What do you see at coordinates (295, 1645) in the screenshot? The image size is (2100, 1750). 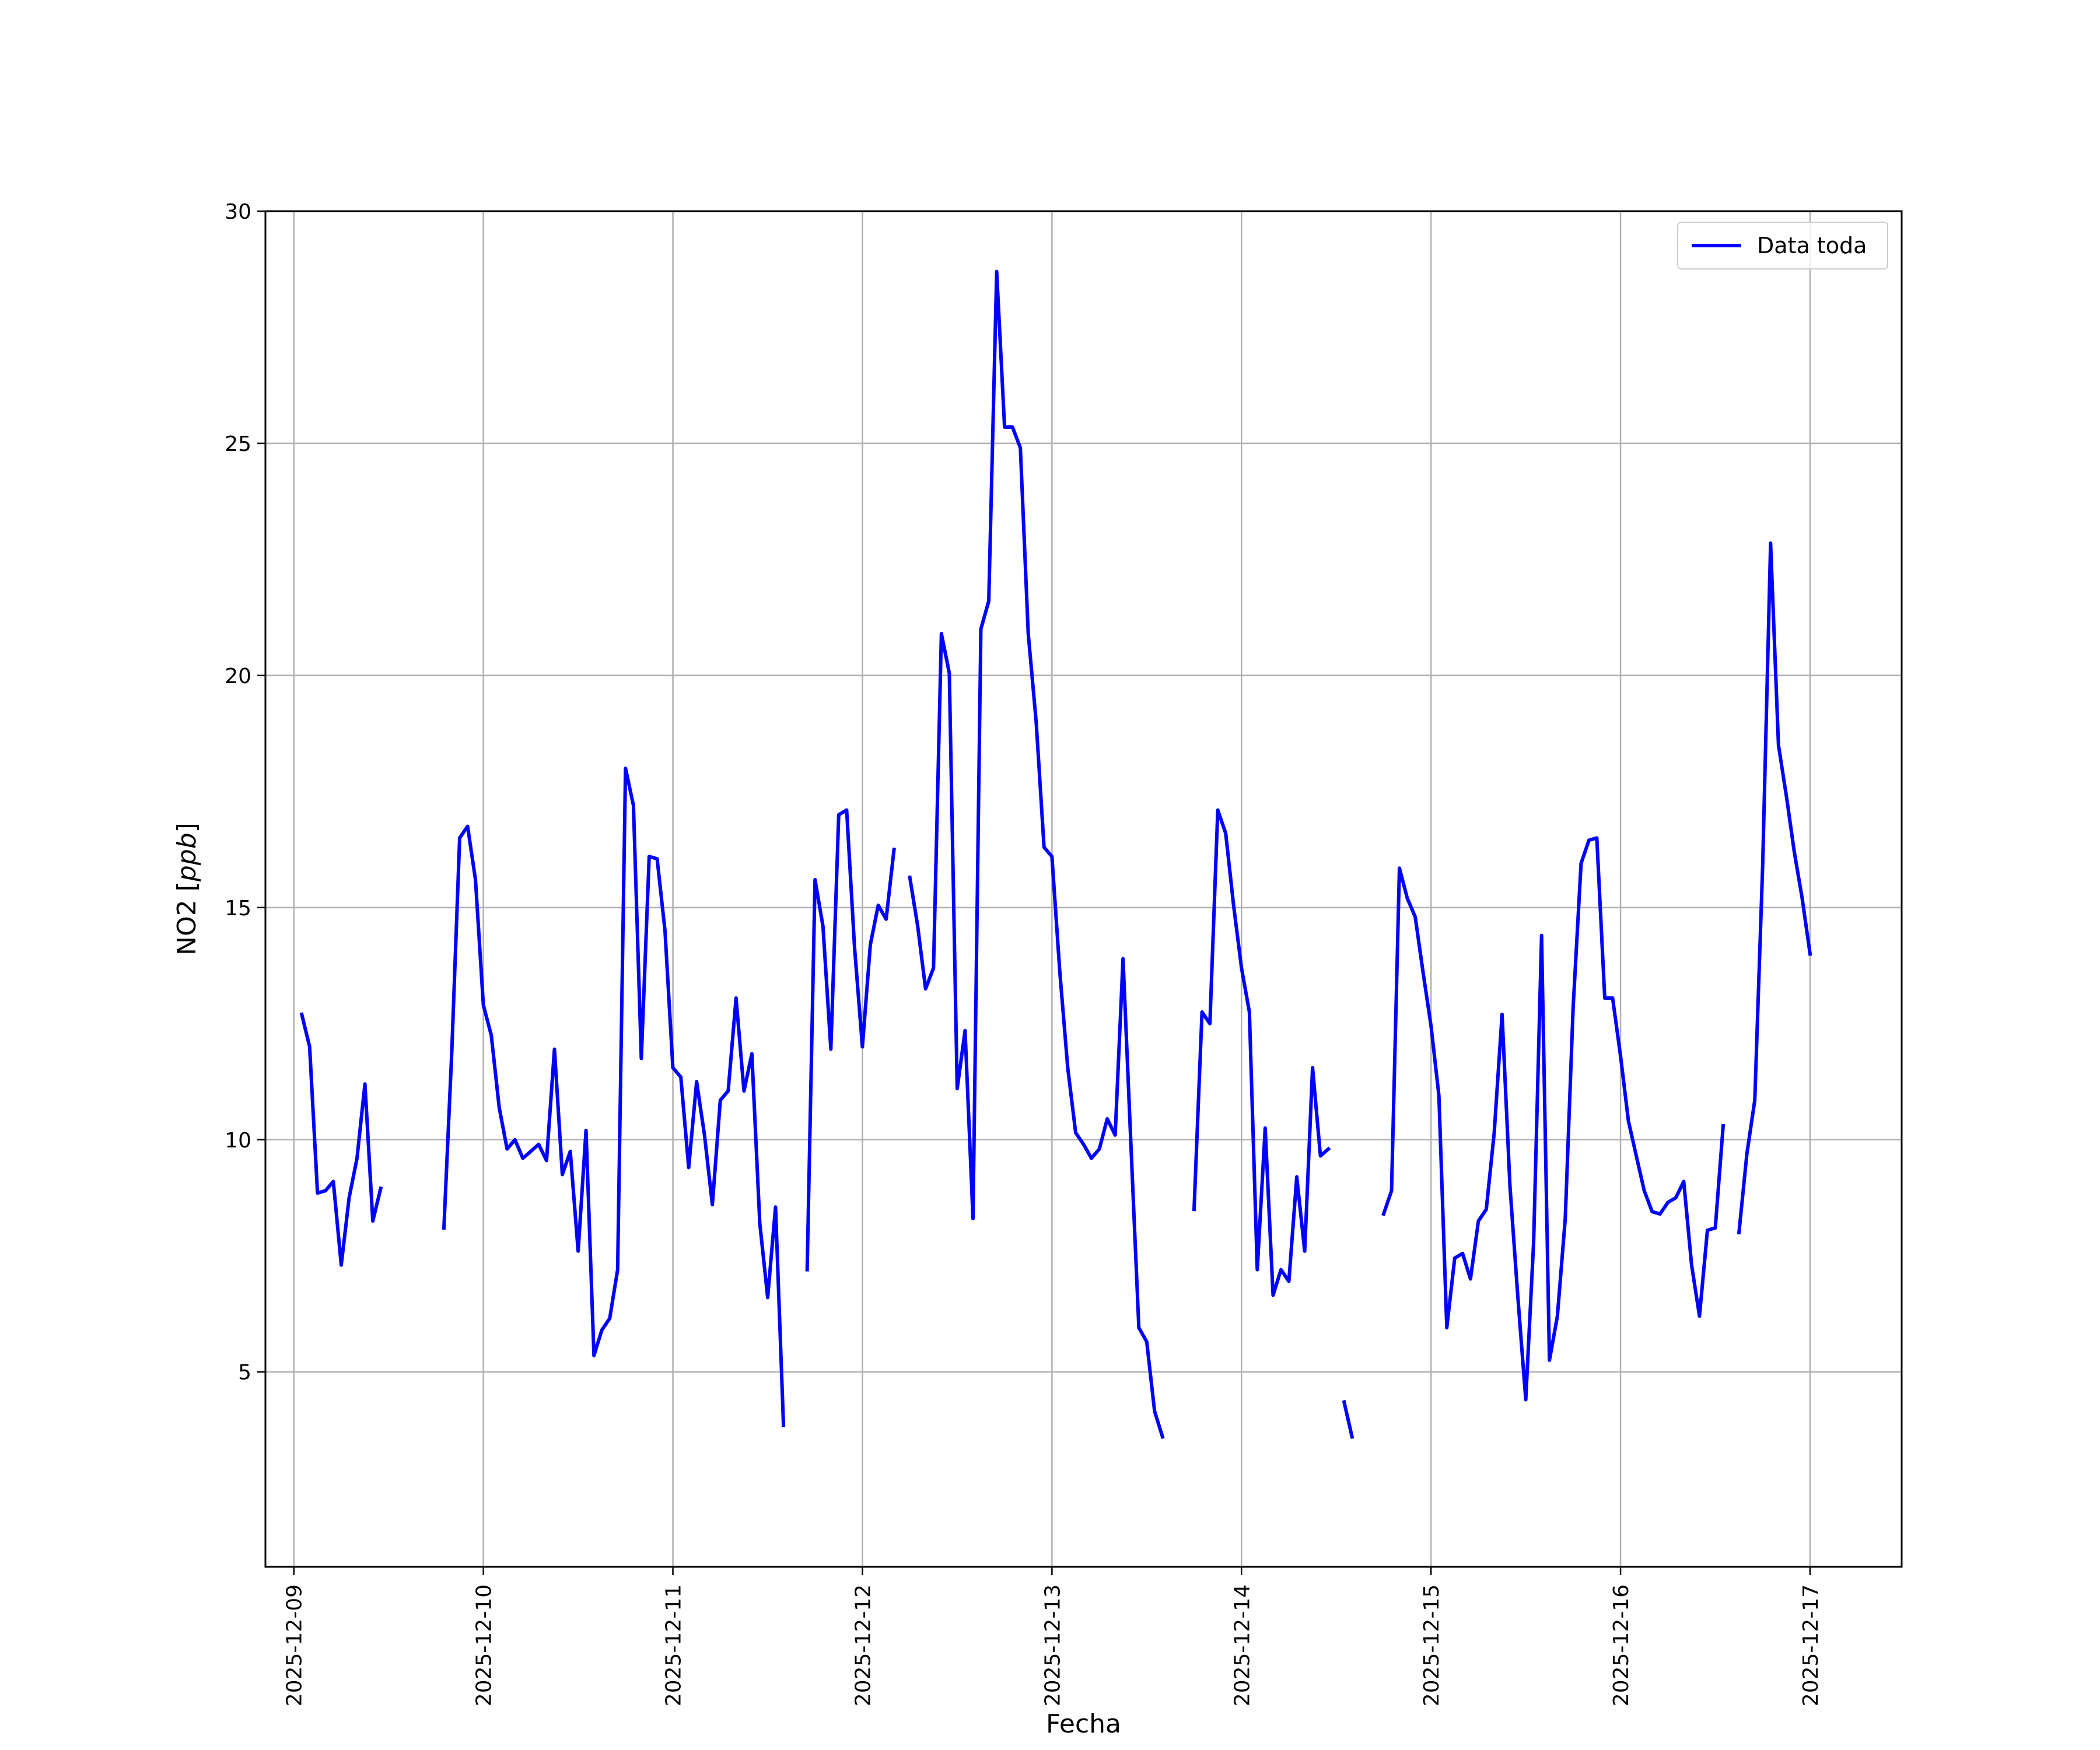 I see `x-tick-label: 2025-12-09` at bounding box center [295, 1645].